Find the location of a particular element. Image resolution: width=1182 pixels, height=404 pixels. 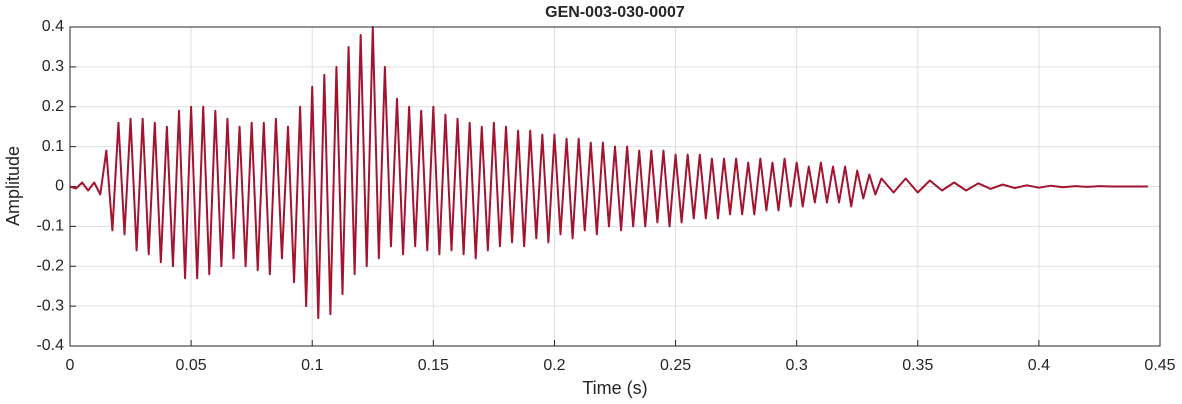

x-tick-label: 0.25 is located at coordinates (675, 365).